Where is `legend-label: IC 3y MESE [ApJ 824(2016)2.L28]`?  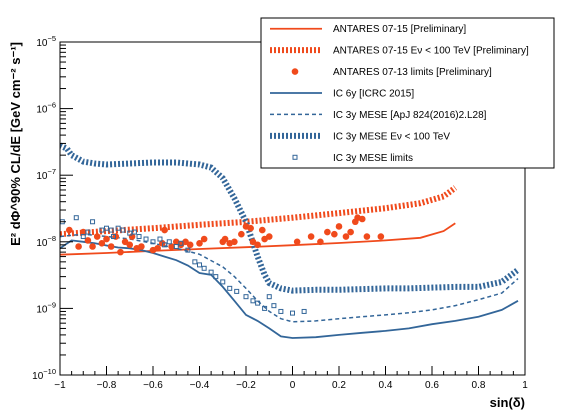
legend-label: IC 3y MESE [ApJ 824(2016)2.L28] is located at coordinates (410, 115).